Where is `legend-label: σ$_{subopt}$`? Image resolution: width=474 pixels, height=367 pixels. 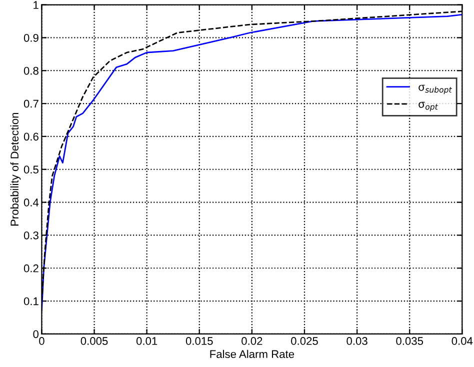 legend-label: σ$_{subopt}$ is located at coordinates (435, 89).